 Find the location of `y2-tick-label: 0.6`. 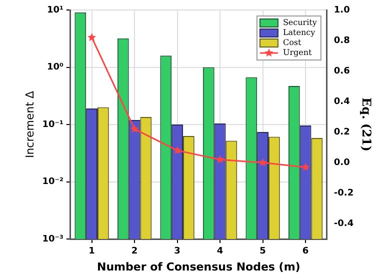

y2-tick-label: 0.6 is located at coordinates (342, 71).